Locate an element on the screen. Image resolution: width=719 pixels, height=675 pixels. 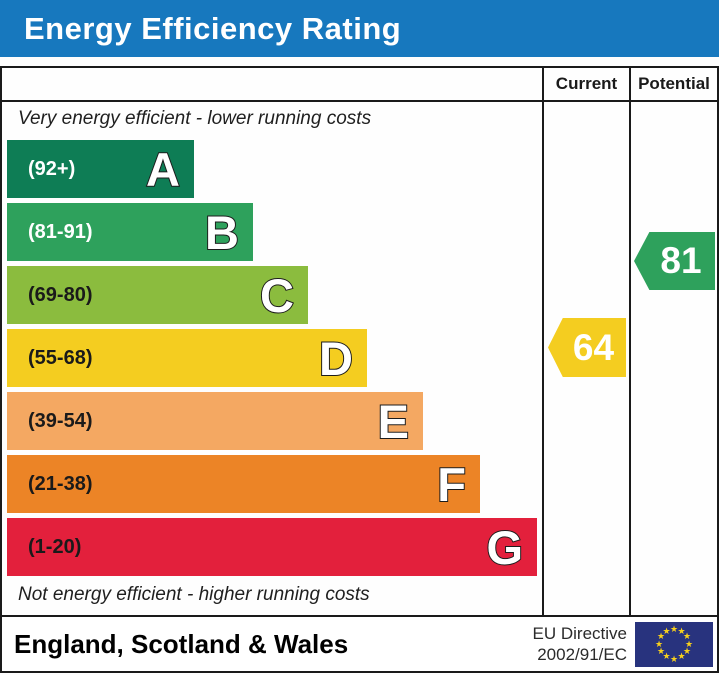
footer-right: EU Directive 2002/91/EC ★ ★ ★ ★ ★ ★ ★ ★ ★ ★ ★ ★ is located at coordinates (625, 644).